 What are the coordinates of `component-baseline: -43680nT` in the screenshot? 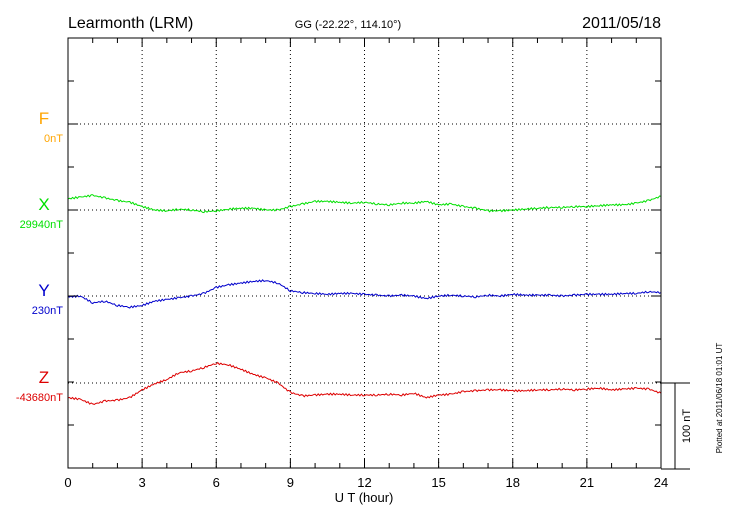 It's located at (39, 398).